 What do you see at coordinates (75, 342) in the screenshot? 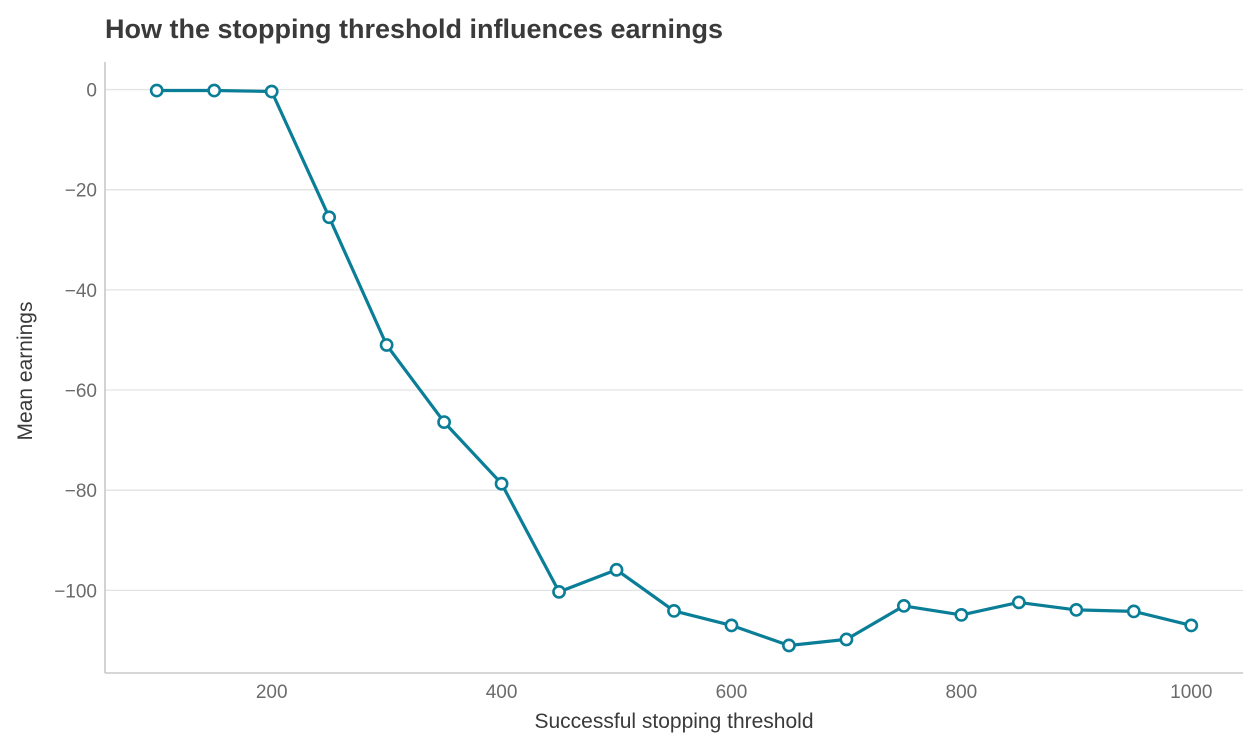
I see `y-tick-labels: 0 −20 −40 −60 −80 −100` at bounding box center [75, 342].